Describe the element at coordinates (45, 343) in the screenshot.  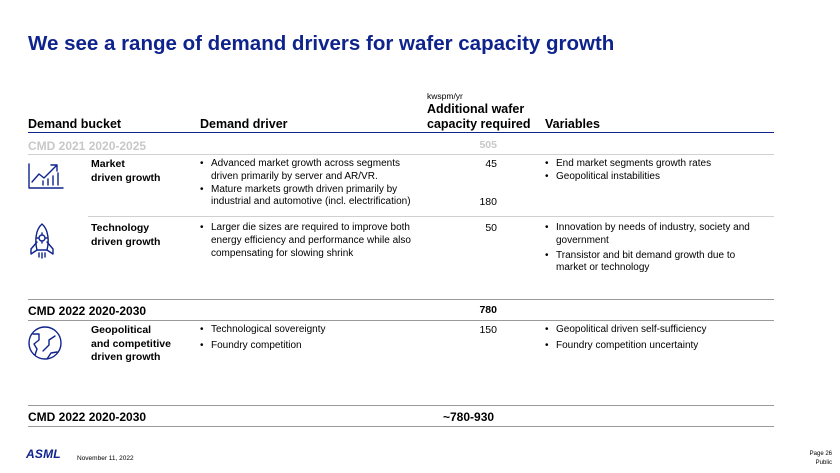
I see `globe-route-icon` at that location.